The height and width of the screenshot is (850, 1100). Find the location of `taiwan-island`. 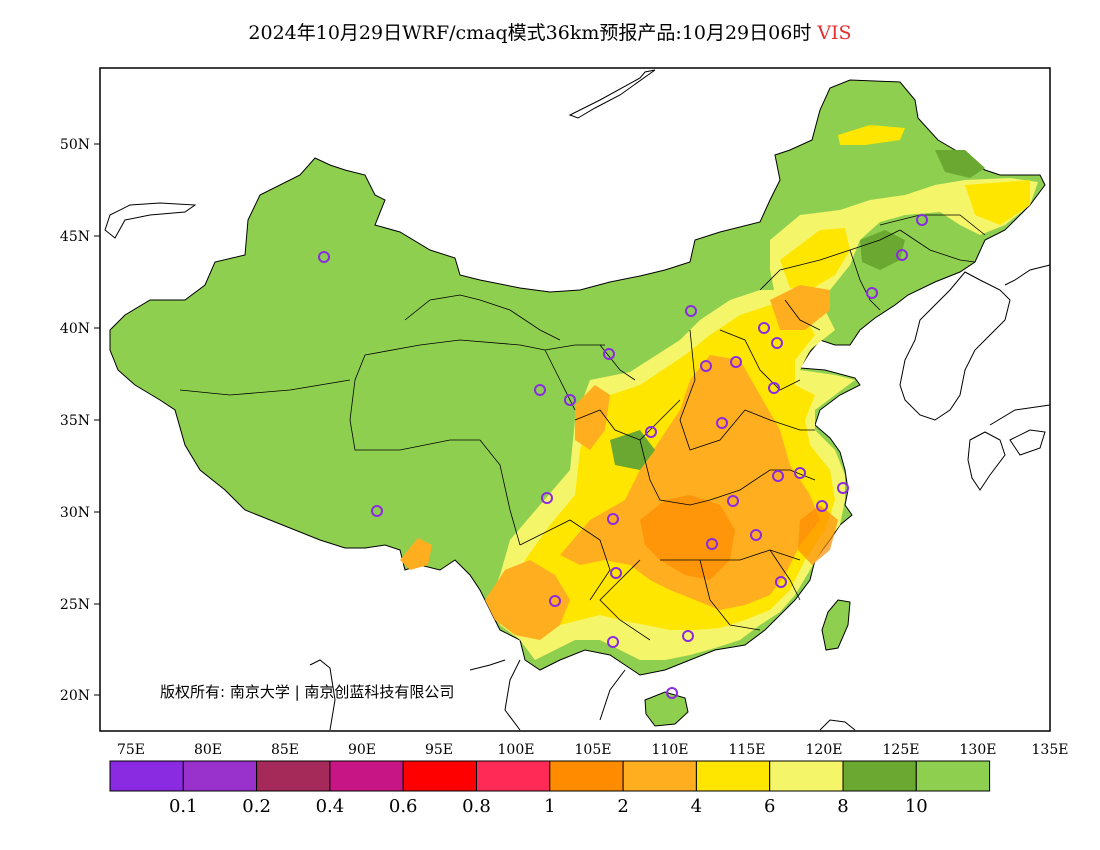

taiwan-island is located at coordinates (836, 625).